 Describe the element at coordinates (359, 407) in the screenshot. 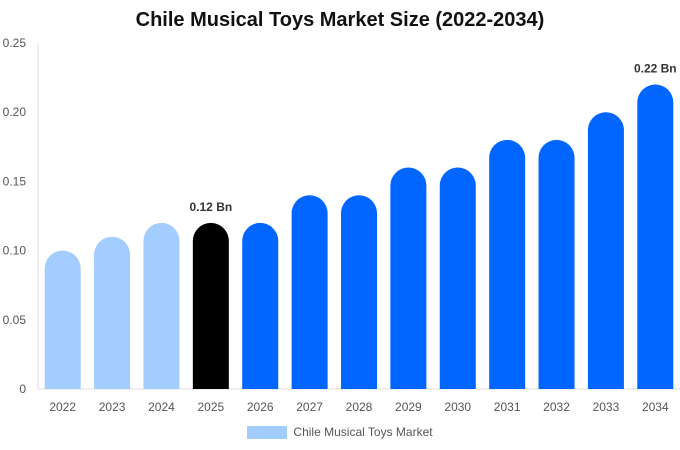

I see `x-tick-label: 2028` at that location.